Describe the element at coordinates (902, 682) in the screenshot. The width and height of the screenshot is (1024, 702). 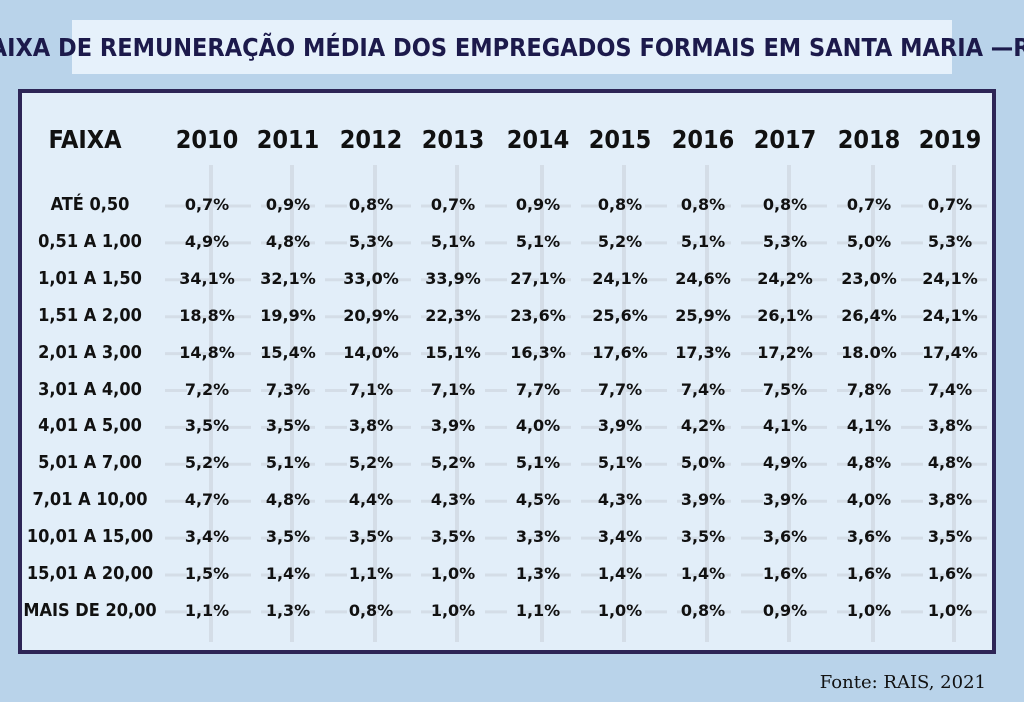
I see `source-note: Fonte: RAIS, 2021` at that location.